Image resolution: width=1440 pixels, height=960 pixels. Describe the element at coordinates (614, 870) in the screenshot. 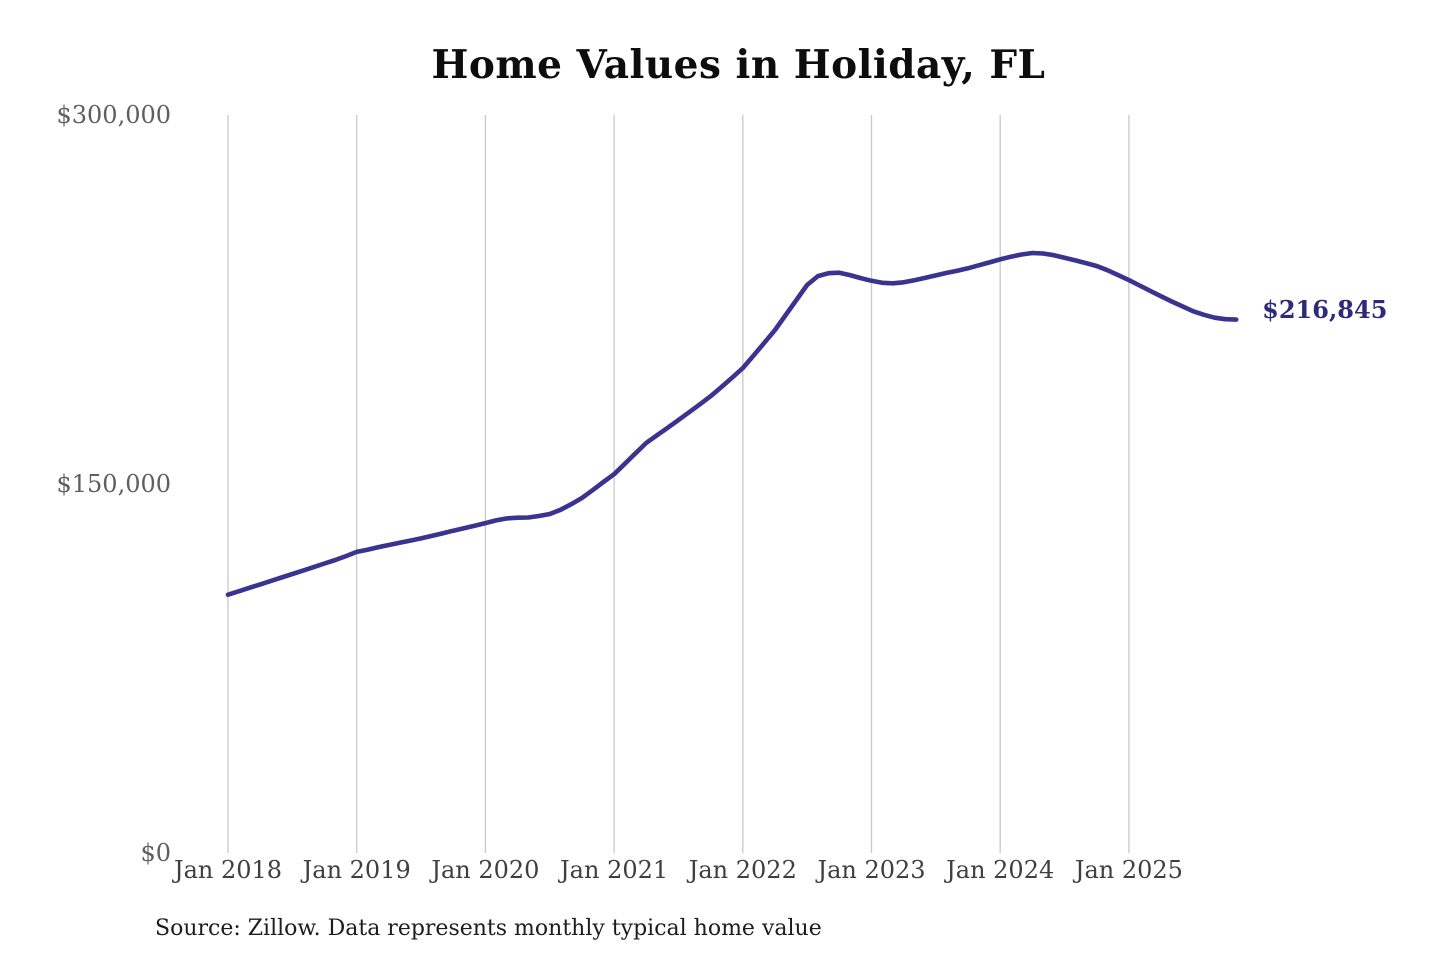

I see `x-tick-label: Jan 2021` at that location.